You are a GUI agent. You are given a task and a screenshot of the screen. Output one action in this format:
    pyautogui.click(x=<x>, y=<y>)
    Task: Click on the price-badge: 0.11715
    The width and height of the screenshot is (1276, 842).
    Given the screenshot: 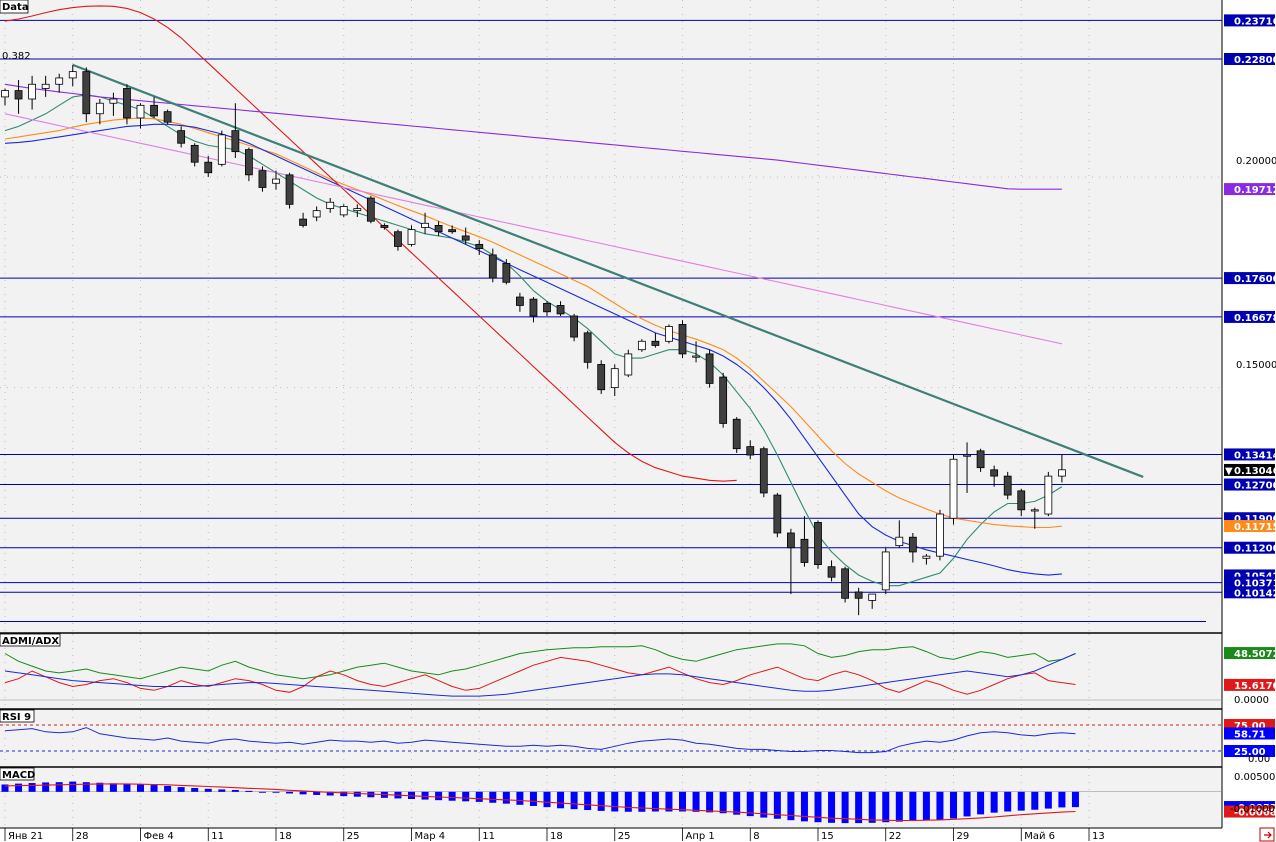 What is the action you would take?
    pyautogui.click(x=1250, y=526)
    